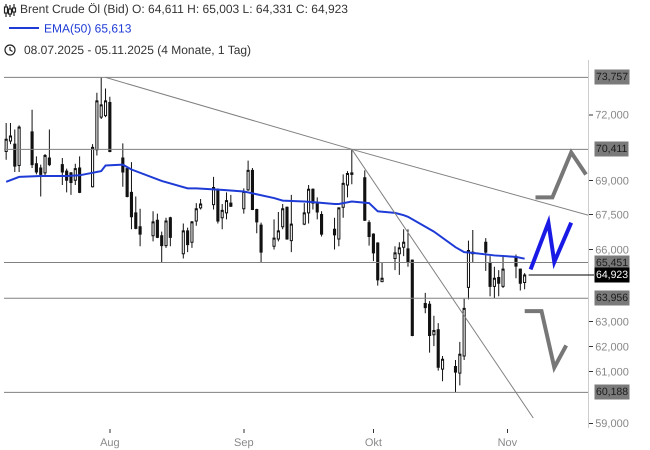 The height and width of the screenshot is (450, 650). What do you see at coordinates (373, 443) in the screenshot?
I see `x-tick-label: Okt` at bounding box center [373, 443].